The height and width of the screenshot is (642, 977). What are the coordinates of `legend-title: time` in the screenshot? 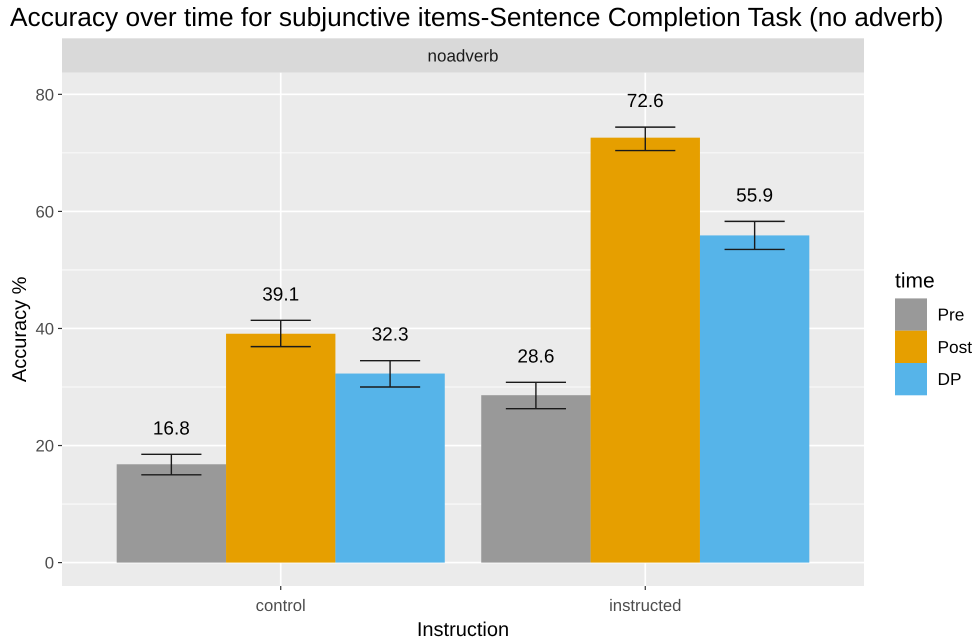 It's located at (915, 280).